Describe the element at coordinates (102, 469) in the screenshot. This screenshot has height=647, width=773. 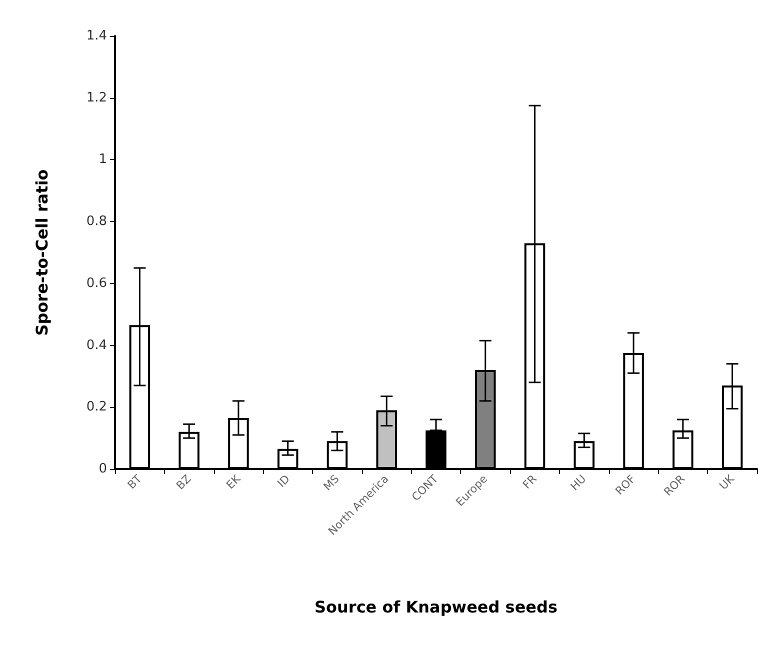
I see `y-tick-label: 0` at that location.